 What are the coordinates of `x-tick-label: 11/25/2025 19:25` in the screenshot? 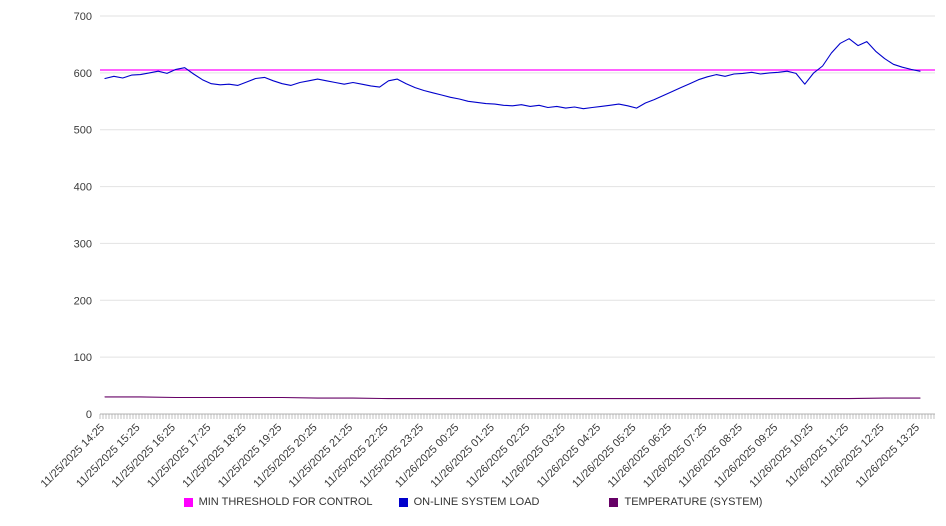 It's located at (250, 456).